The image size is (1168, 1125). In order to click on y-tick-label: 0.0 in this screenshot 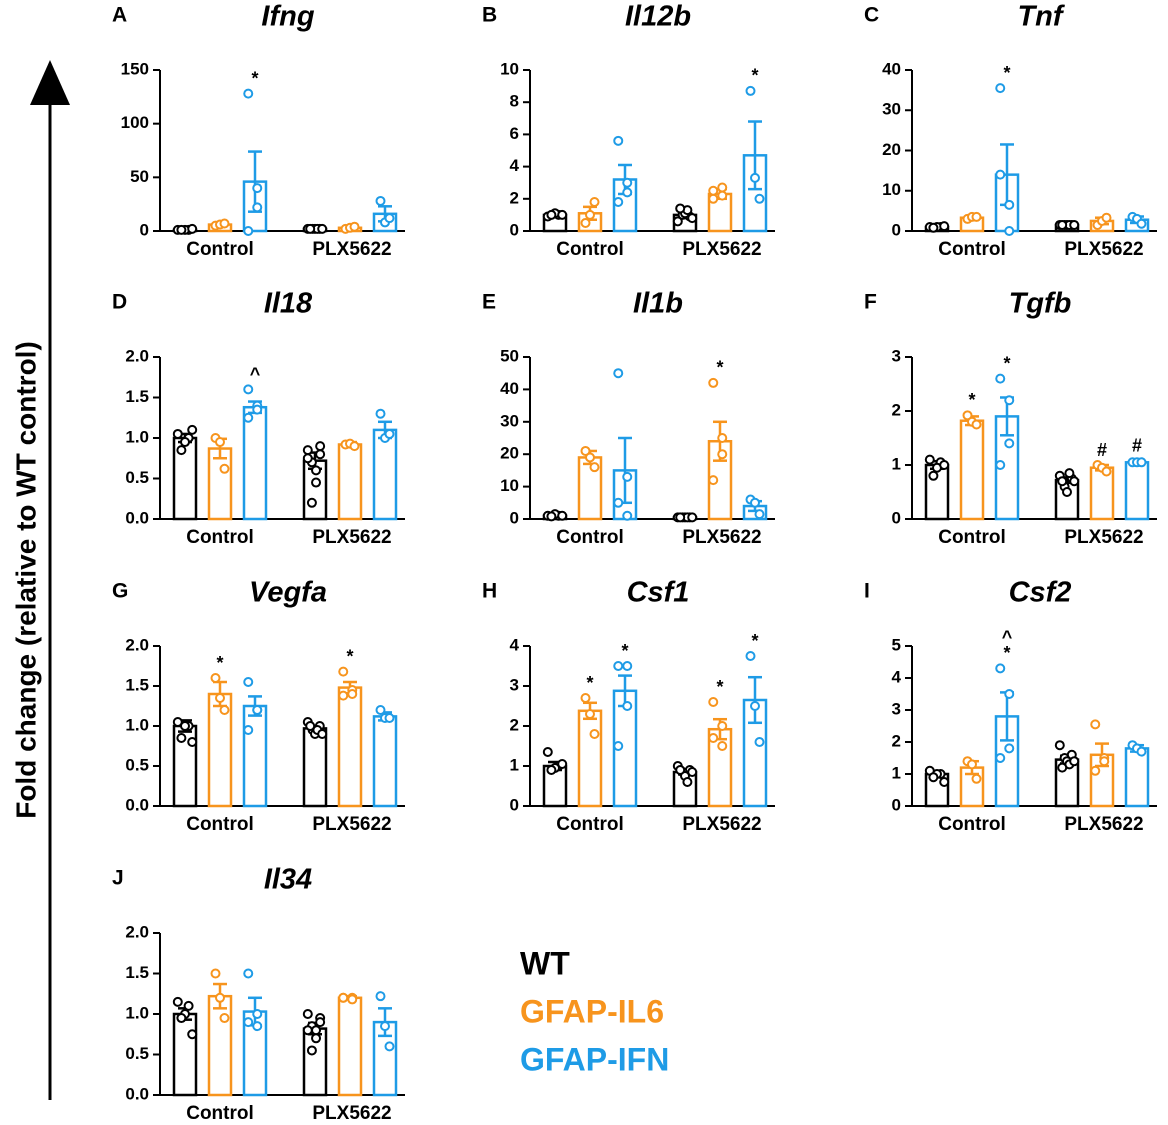, I will do `click(137, 517)`.